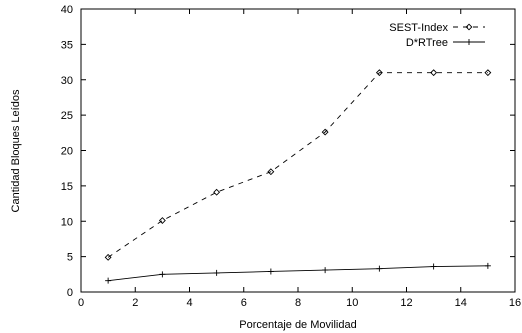  Describe the element at coordinates (67, 10) in the screenshot. I see `y-tick-label: 40` at that location.